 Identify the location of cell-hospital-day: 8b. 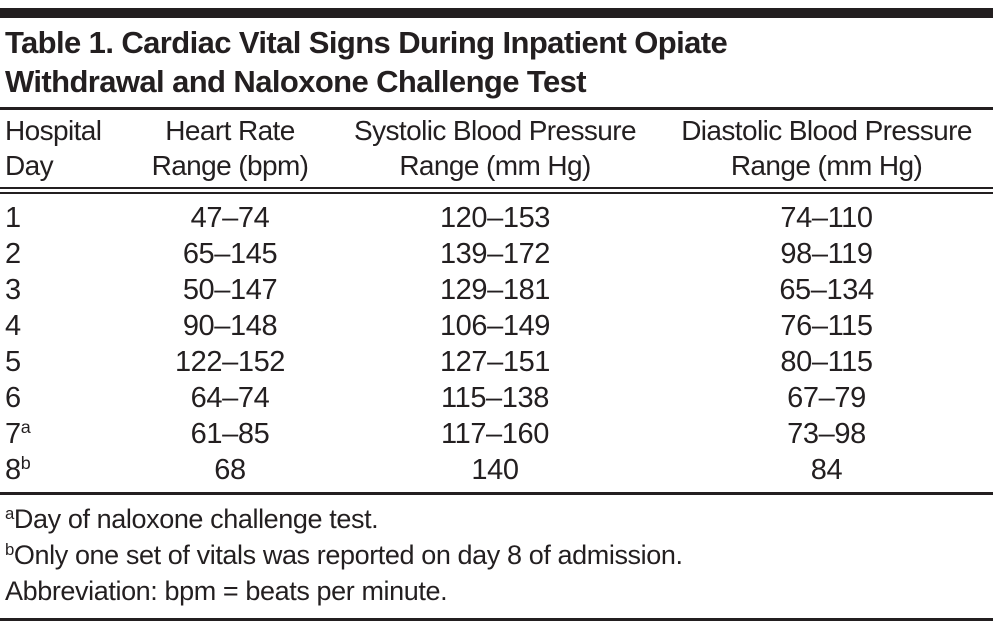
(65, 472).